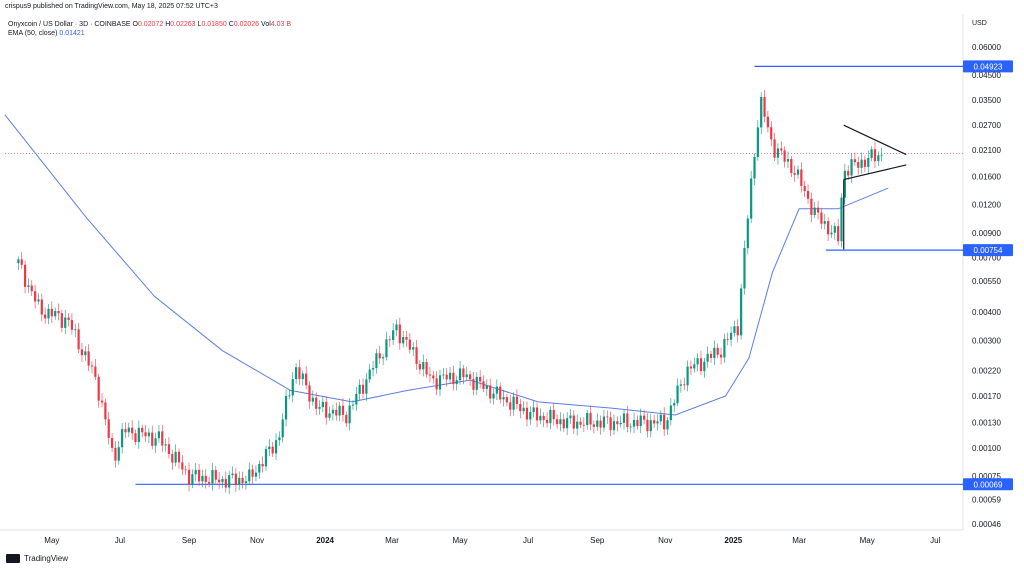  What do you see at coordinates (986, 150) in the screenshot?
I see `y-tick-label: 0.02100` at bounding box center [986, 150].